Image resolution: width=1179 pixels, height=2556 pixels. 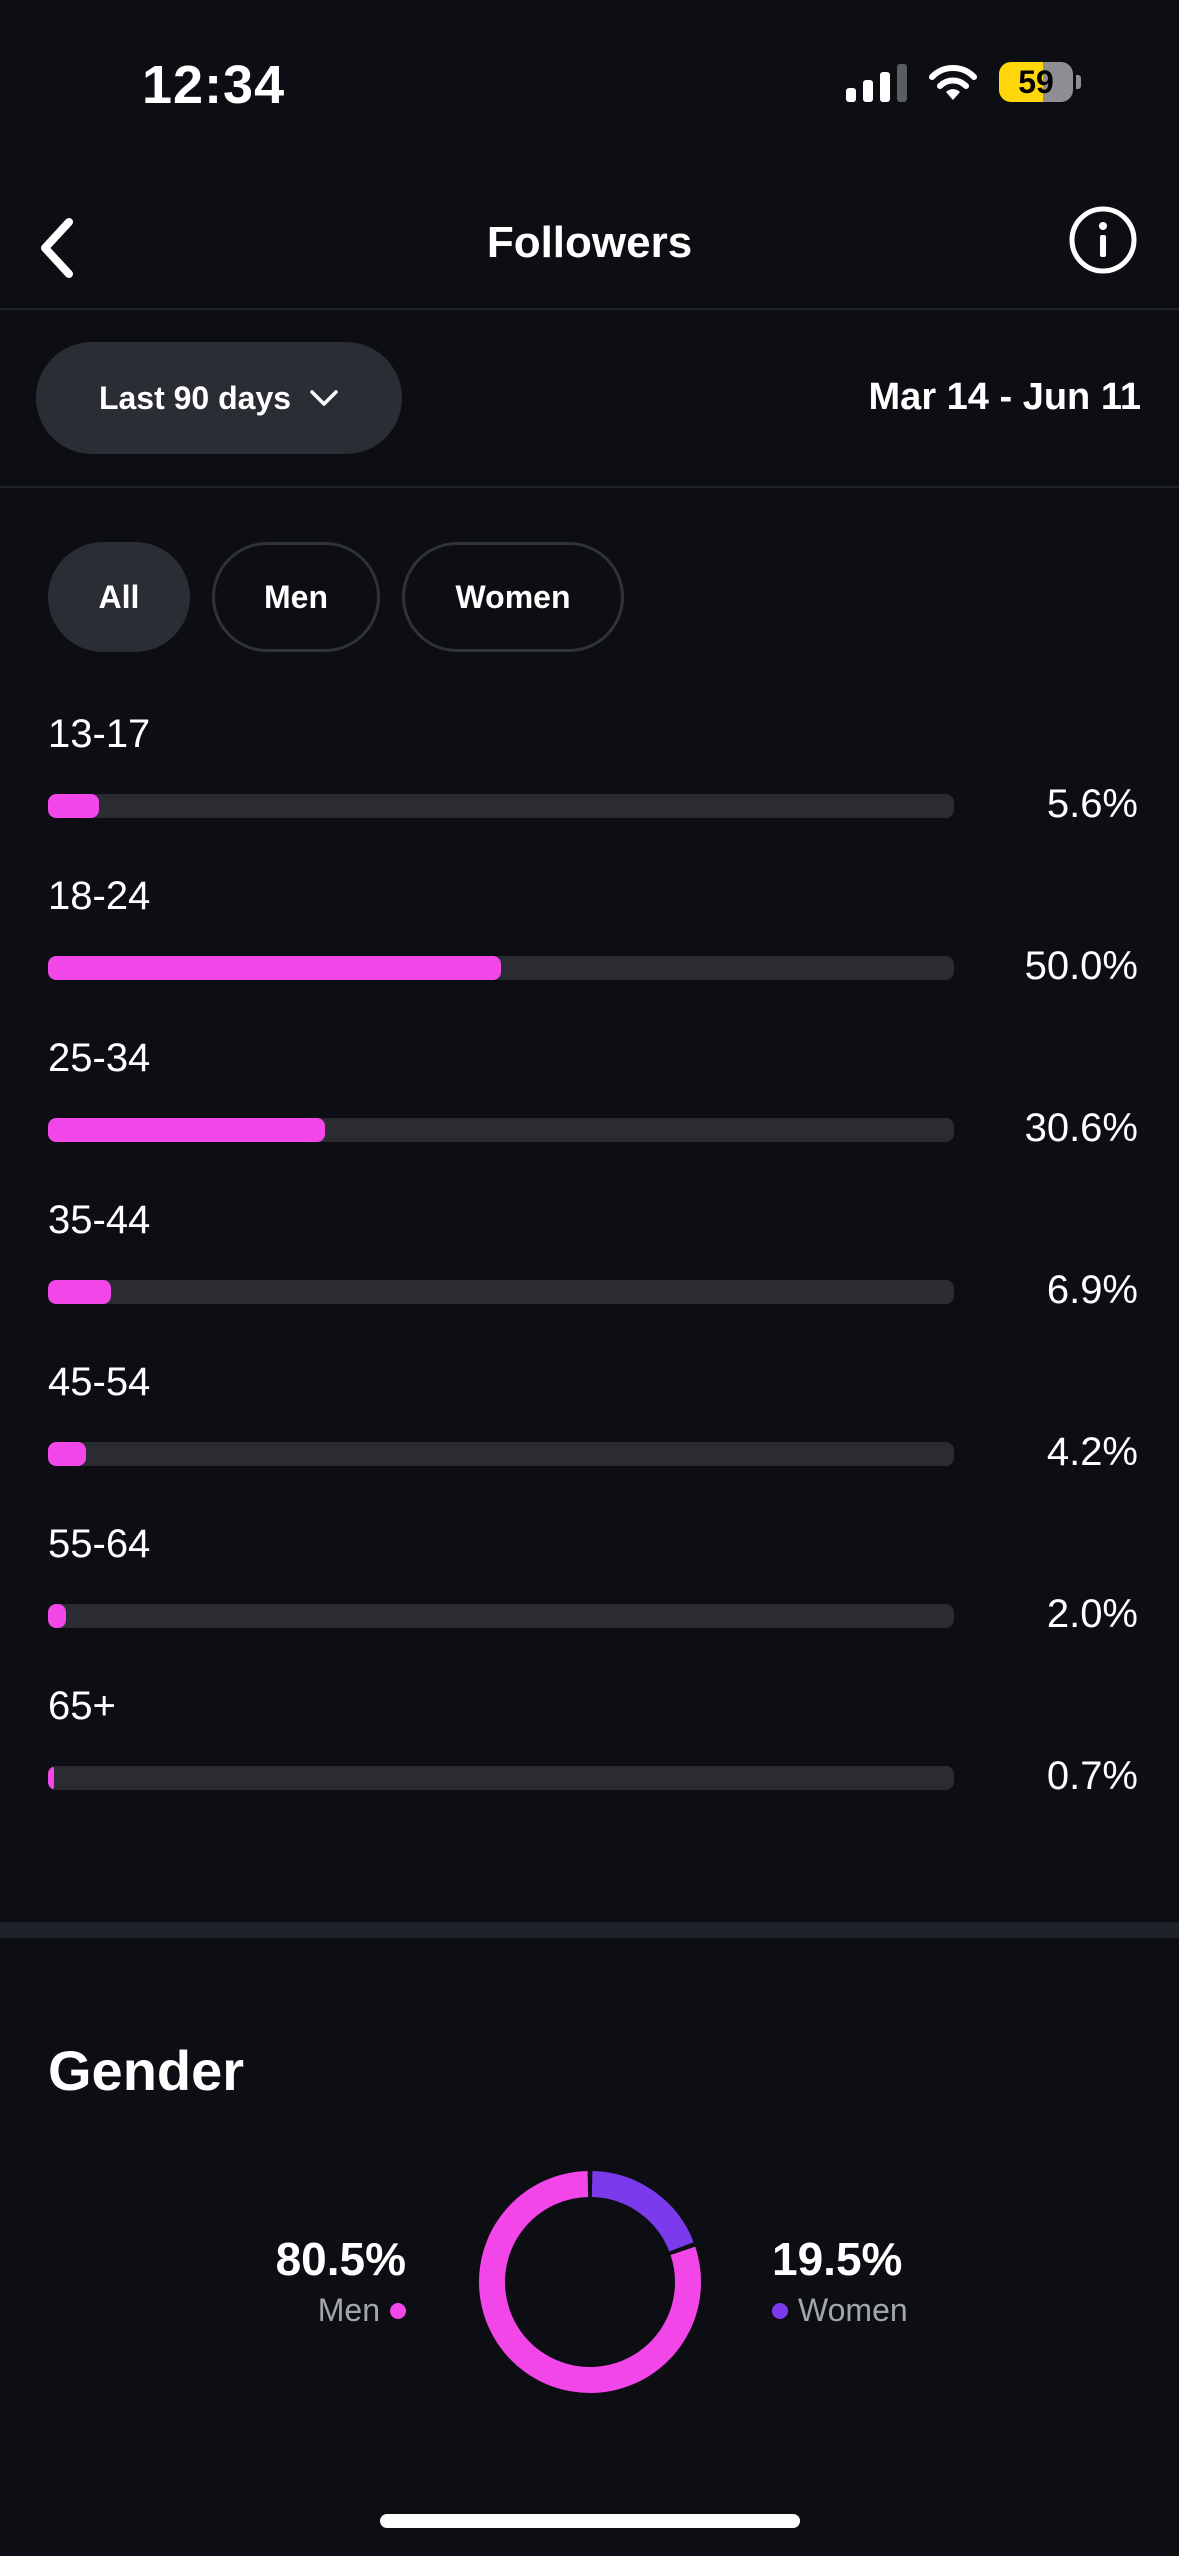 I want to click on date-filter-row: Last 90 days Mar 14 - Jun 11, so click(x=589, y=399).